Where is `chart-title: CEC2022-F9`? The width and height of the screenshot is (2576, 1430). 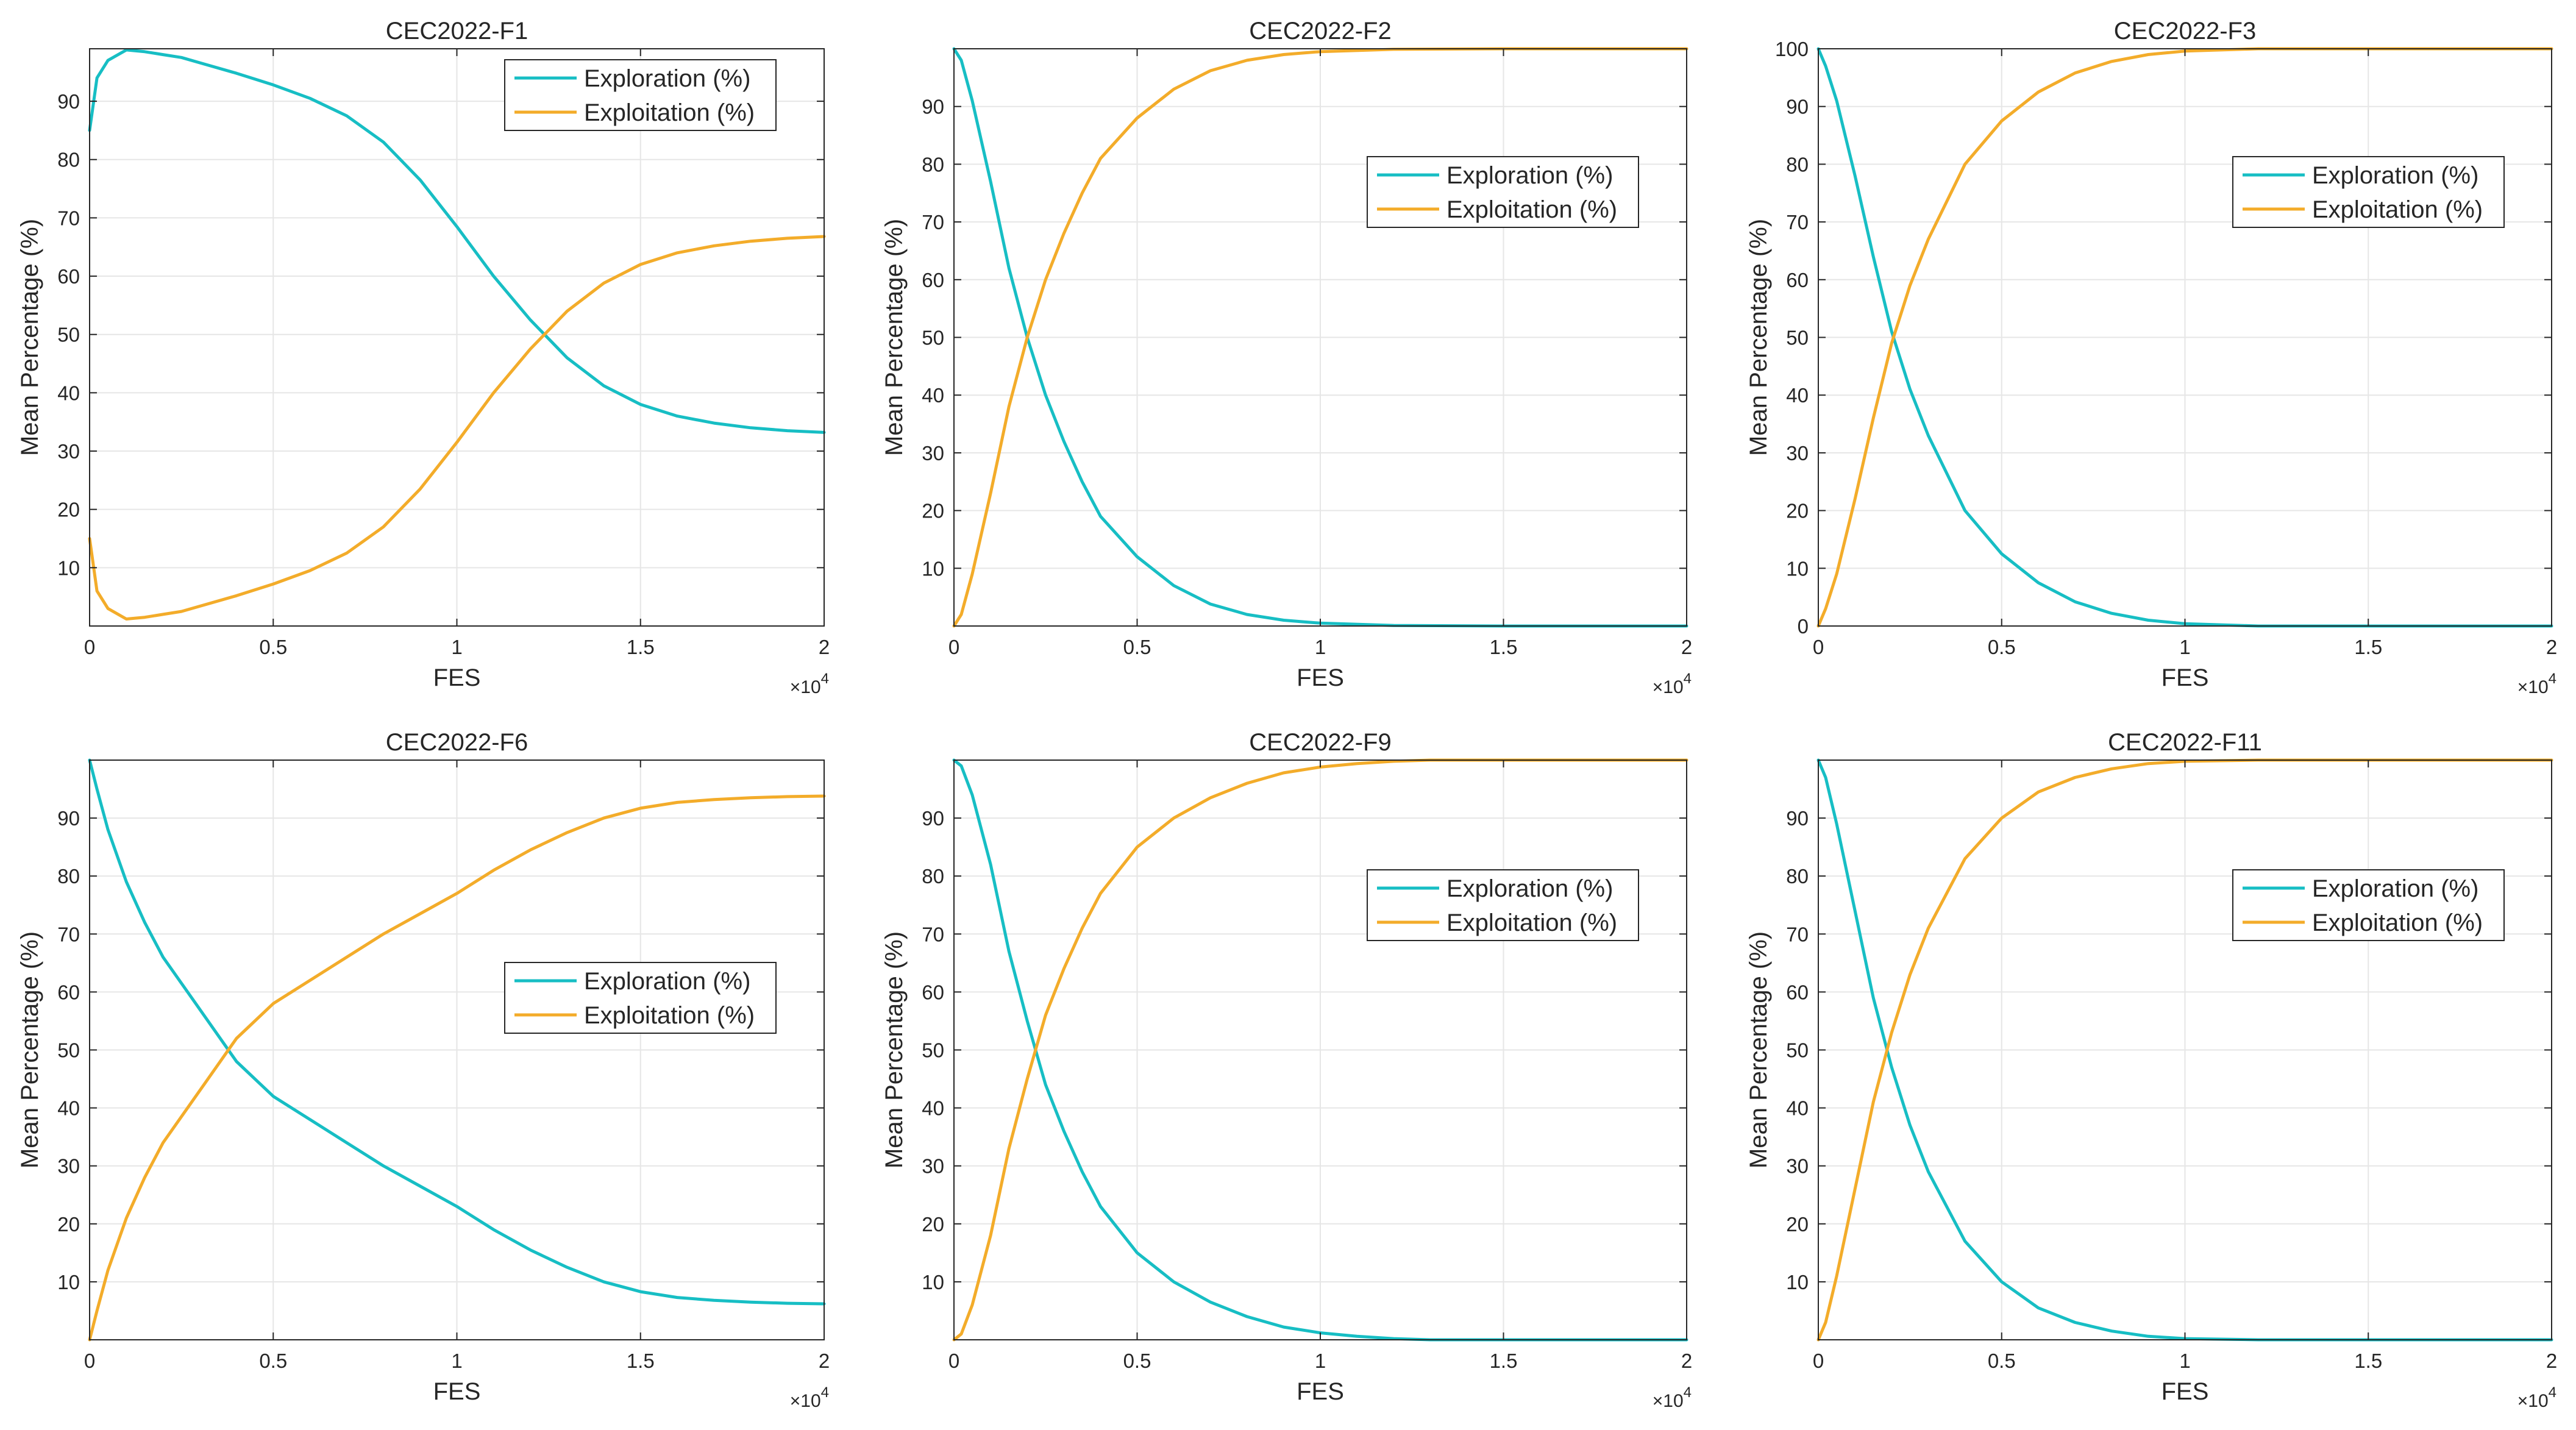
chart-title: CEC2022-F9 is located at coordinates (1320, 742).